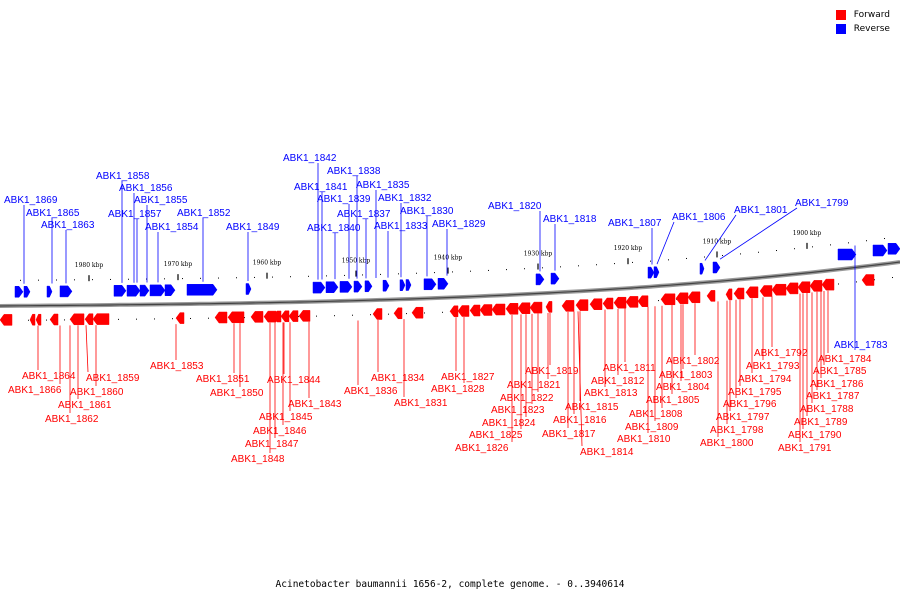 Image resolution: width=900 pixels, height=600 pixels. I want to click on forward-gene-label: ABK1_1823, so click(518, 410).